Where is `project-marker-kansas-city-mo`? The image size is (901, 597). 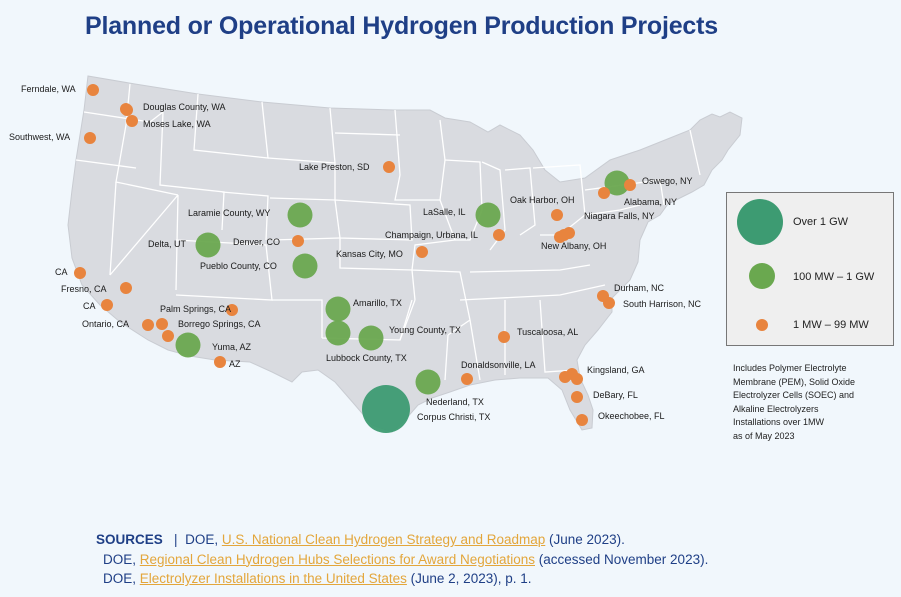 project-marker-kansas-city-mo is located at coordinates (422, 252).